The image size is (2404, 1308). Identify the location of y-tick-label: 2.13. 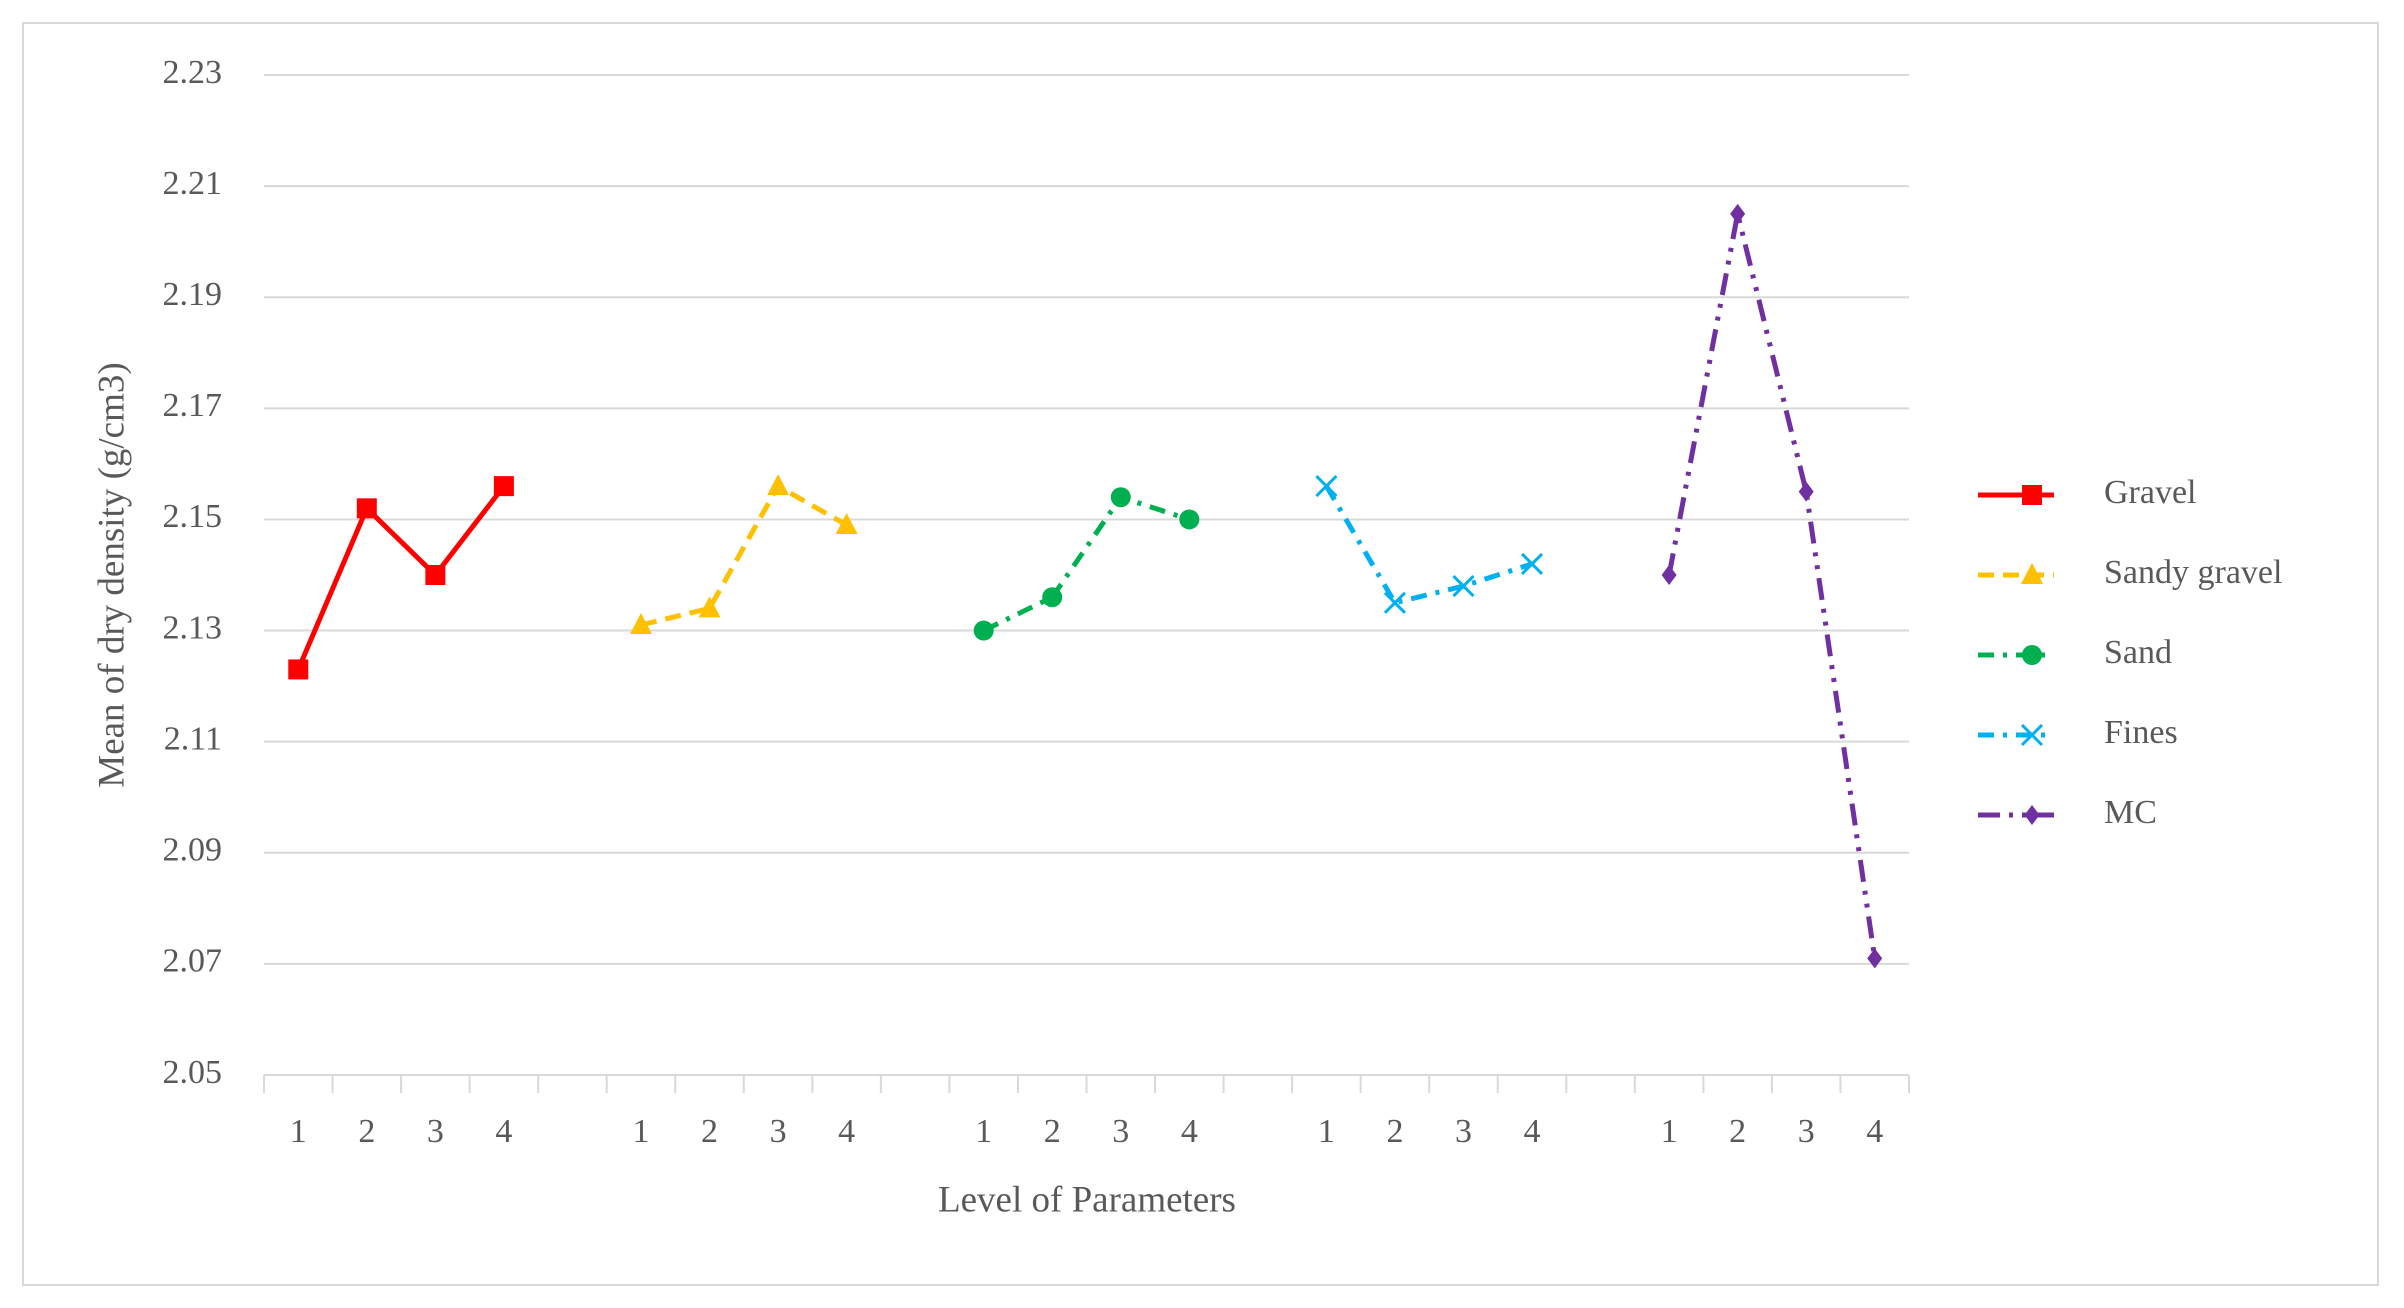
(193, 627).